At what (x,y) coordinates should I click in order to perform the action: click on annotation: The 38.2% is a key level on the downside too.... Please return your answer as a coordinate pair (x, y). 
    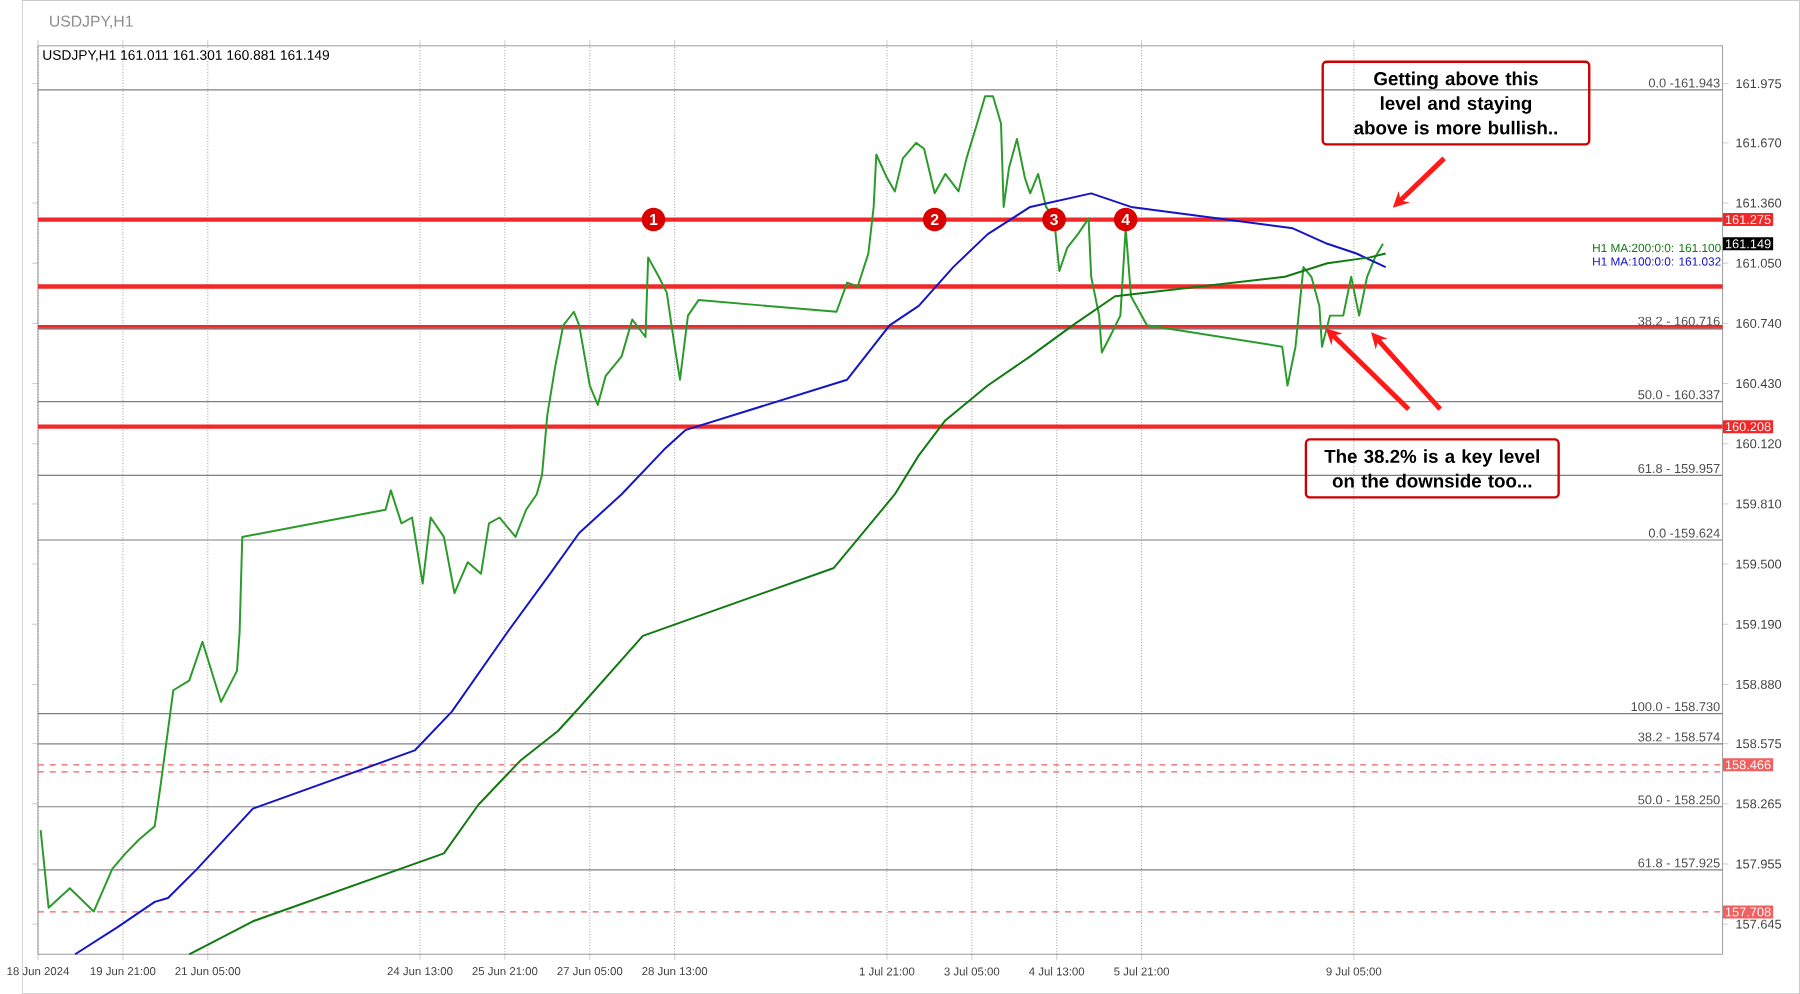
    Looking at the image, I should click on (1431, 468).